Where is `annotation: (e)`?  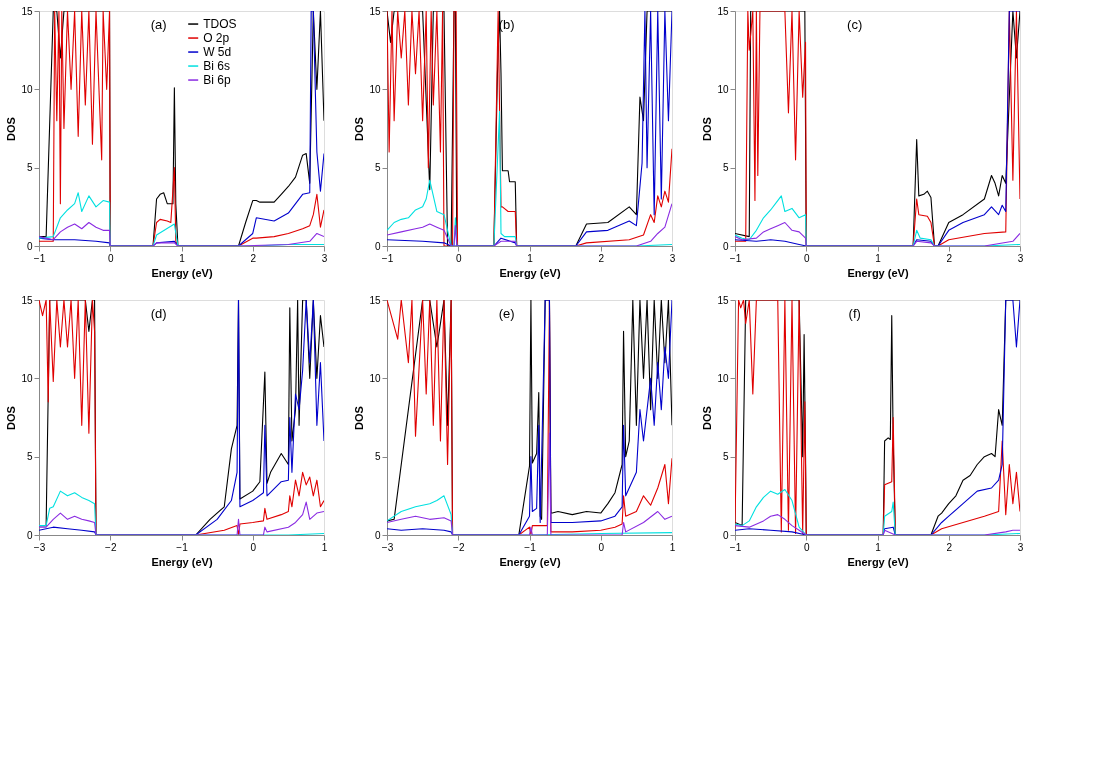 annotation: (e) is located at coordinates (506, 313).